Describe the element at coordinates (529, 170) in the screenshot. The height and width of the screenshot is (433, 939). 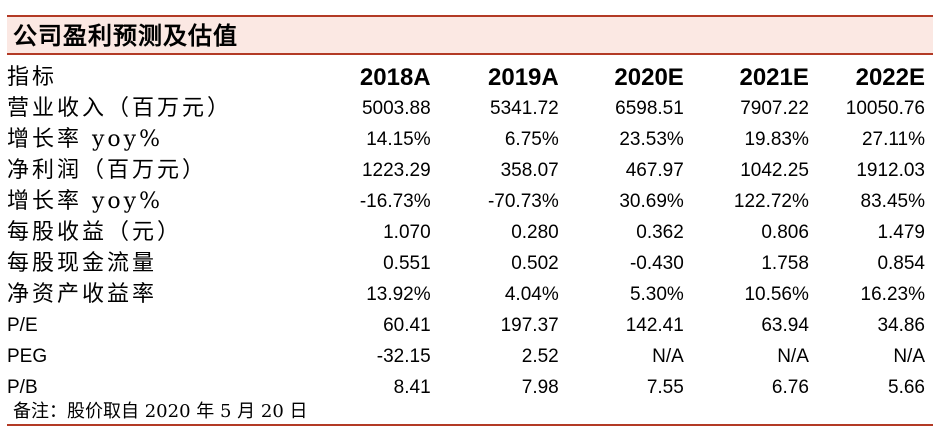
I see `cell-value: 358.07` at that location.